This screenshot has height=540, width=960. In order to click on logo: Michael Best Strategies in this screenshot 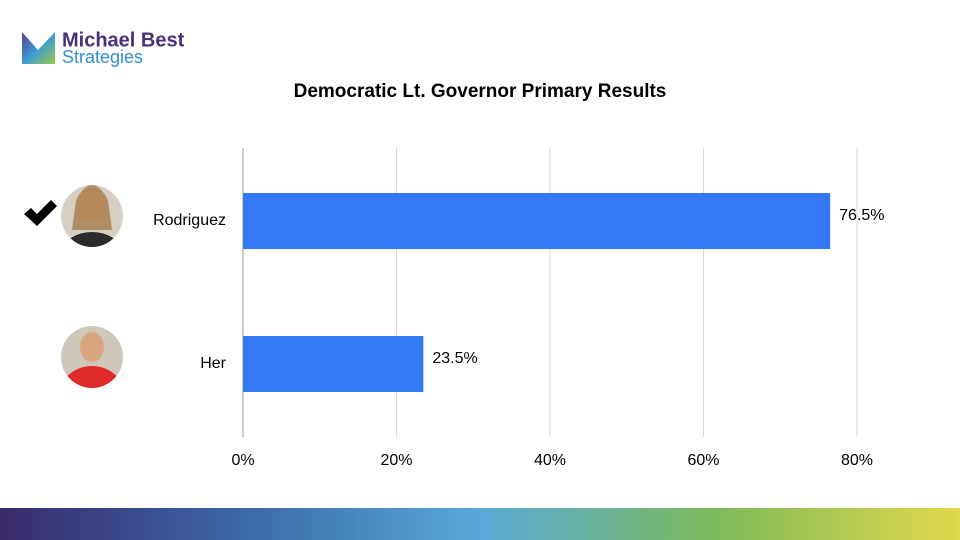, I will do `click(103, 48)`.